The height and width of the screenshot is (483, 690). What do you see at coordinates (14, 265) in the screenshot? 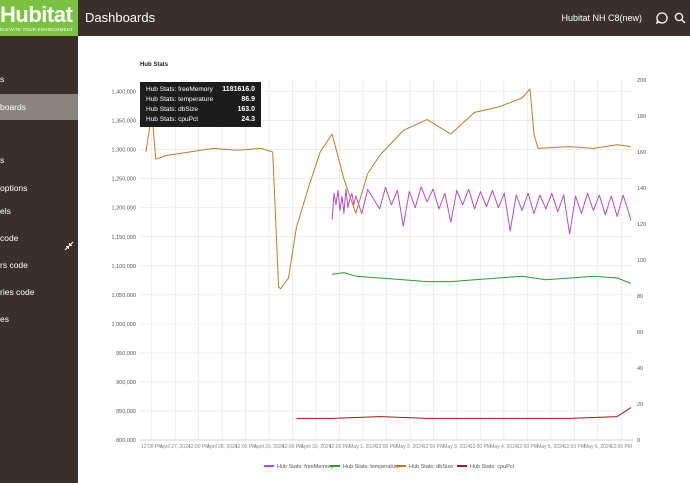
I see `sidebar-item-label: rs code` at bounding box center [14, 265].